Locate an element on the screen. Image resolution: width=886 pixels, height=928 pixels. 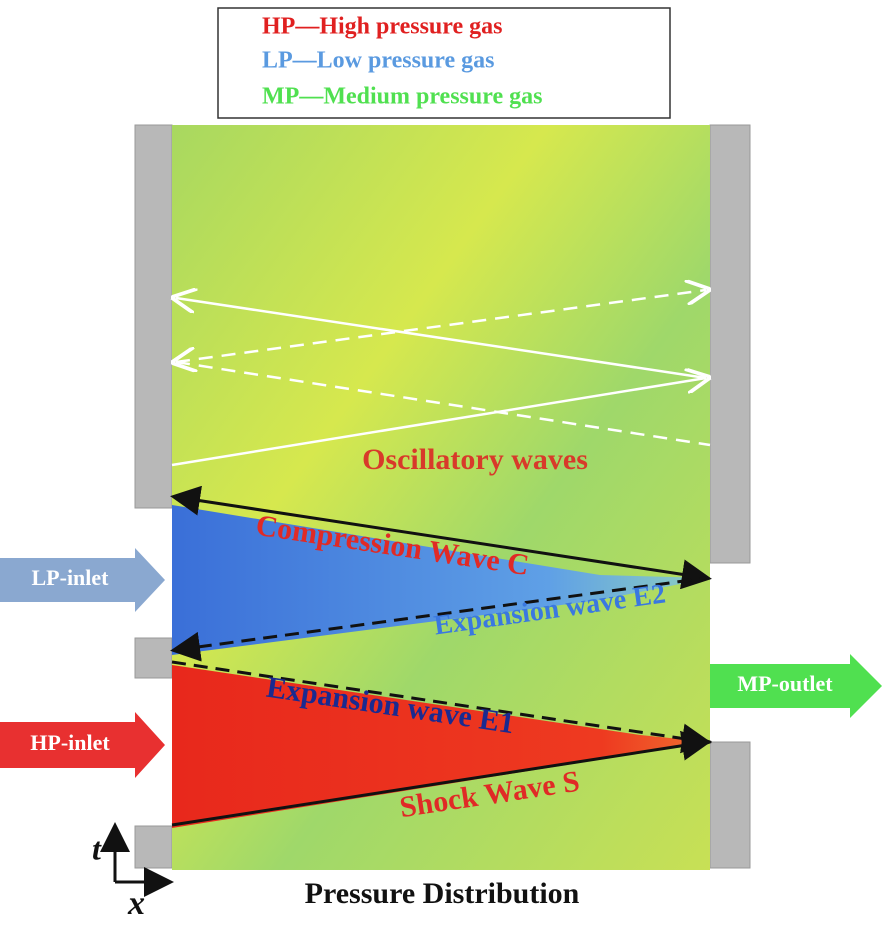
mp-outlet-arrow is located at coordinates (796, 686).